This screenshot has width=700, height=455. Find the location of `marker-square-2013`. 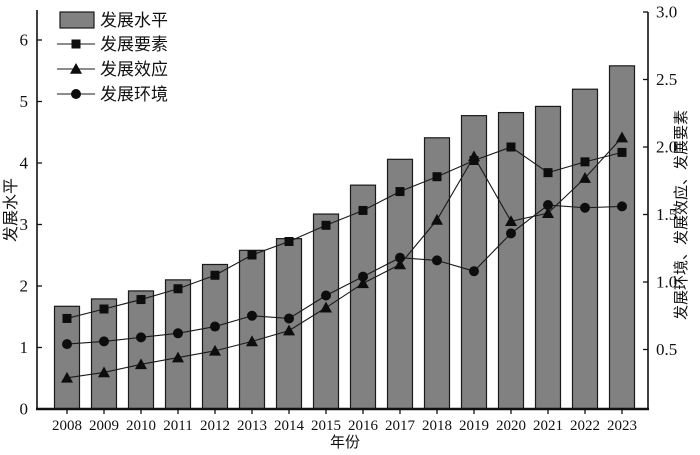

marker-square-2013 is located at coordinates (252, 255).